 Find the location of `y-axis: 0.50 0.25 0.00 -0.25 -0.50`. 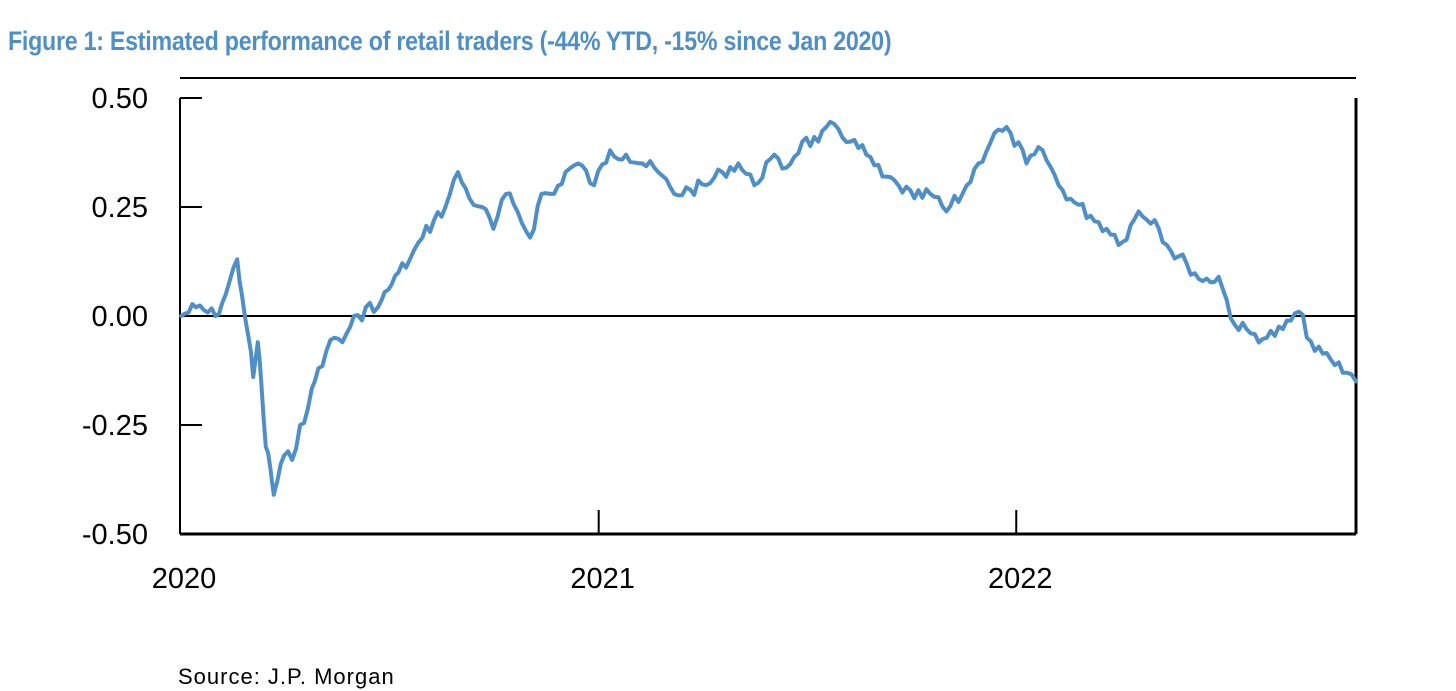

y-axis: 0.50 0.25 0.00 -0.25 -0.50 is located at coordinates (142, 317).